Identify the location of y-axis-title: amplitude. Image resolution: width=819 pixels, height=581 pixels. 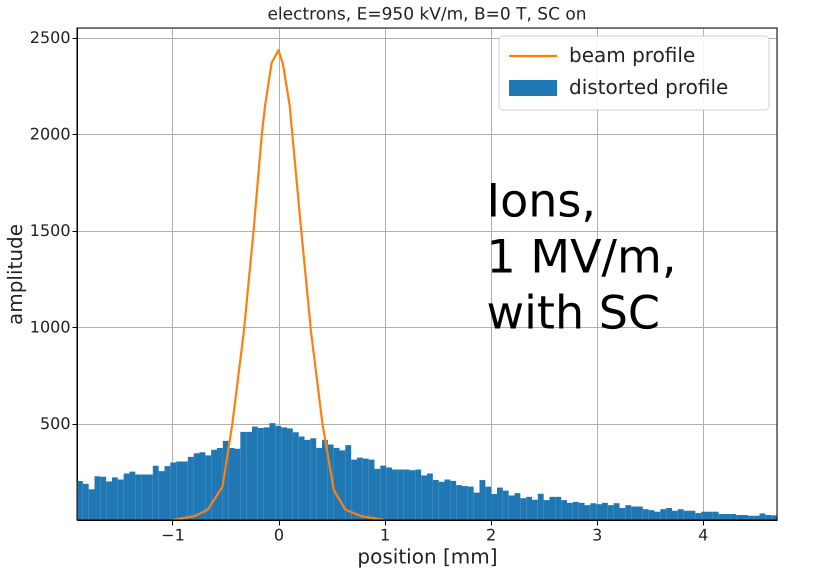
(14, 275).